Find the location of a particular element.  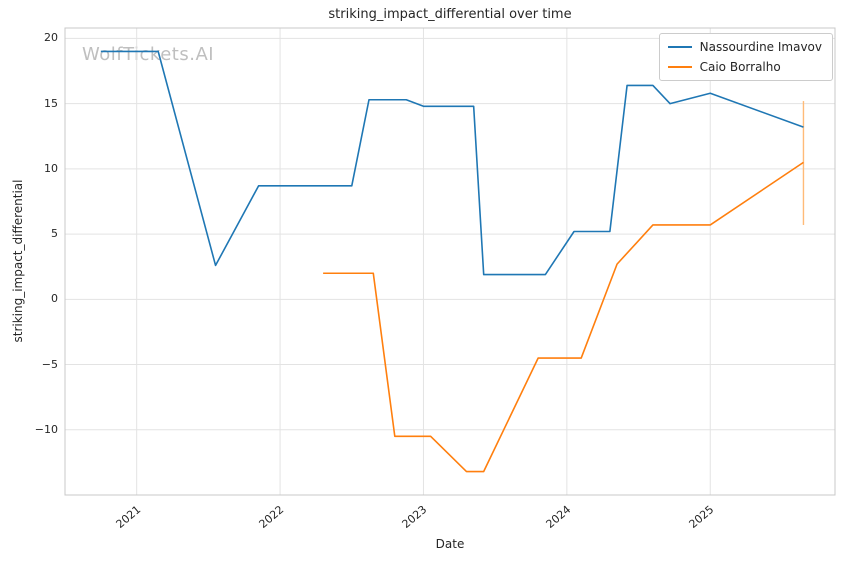

y-tick-label: 10 is located at coordinates (51, 168).